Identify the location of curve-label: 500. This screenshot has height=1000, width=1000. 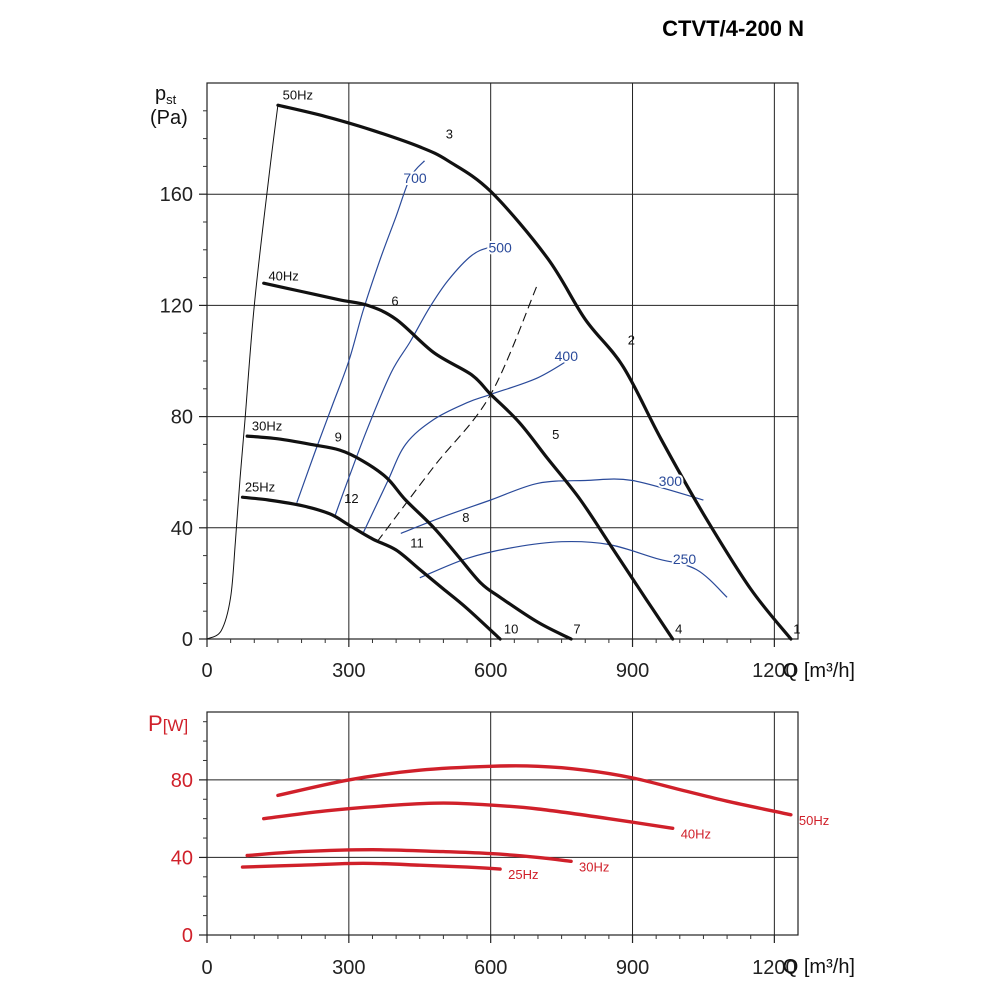
(500, 248).